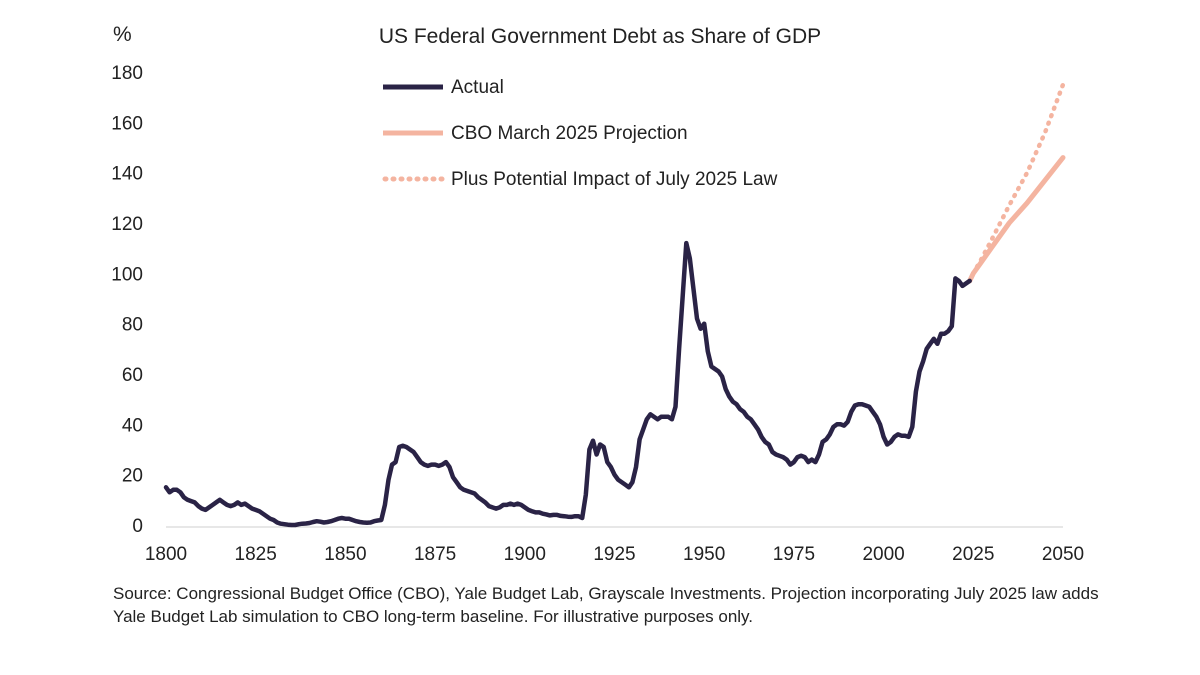 This screenshot has width=1200, height=675. Describe the element at coordinates (973, 554) in the screenshot. I see `x-tick-label: 2025` at that location.